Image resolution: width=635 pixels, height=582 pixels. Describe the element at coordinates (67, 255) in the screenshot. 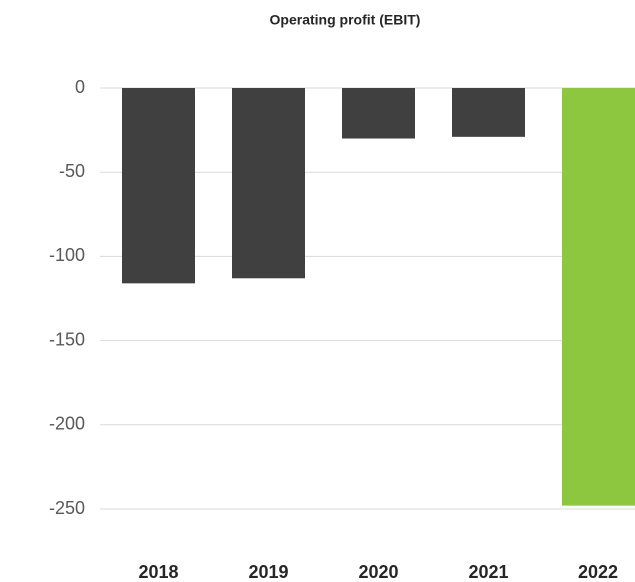

I see `y-tick-label: -100` at that location.